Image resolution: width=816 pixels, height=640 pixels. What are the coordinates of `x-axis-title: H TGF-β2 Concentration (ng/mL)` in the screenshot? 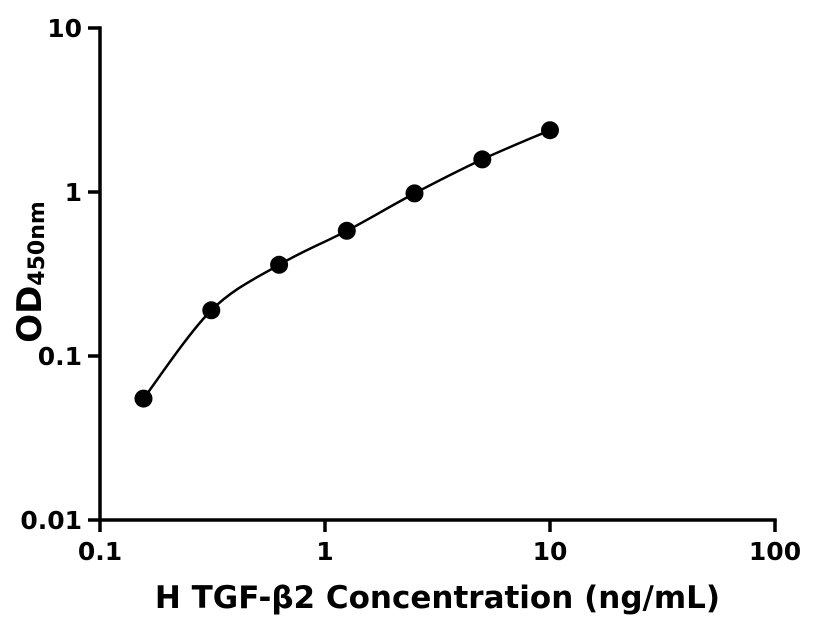 It's located at (437, 598).